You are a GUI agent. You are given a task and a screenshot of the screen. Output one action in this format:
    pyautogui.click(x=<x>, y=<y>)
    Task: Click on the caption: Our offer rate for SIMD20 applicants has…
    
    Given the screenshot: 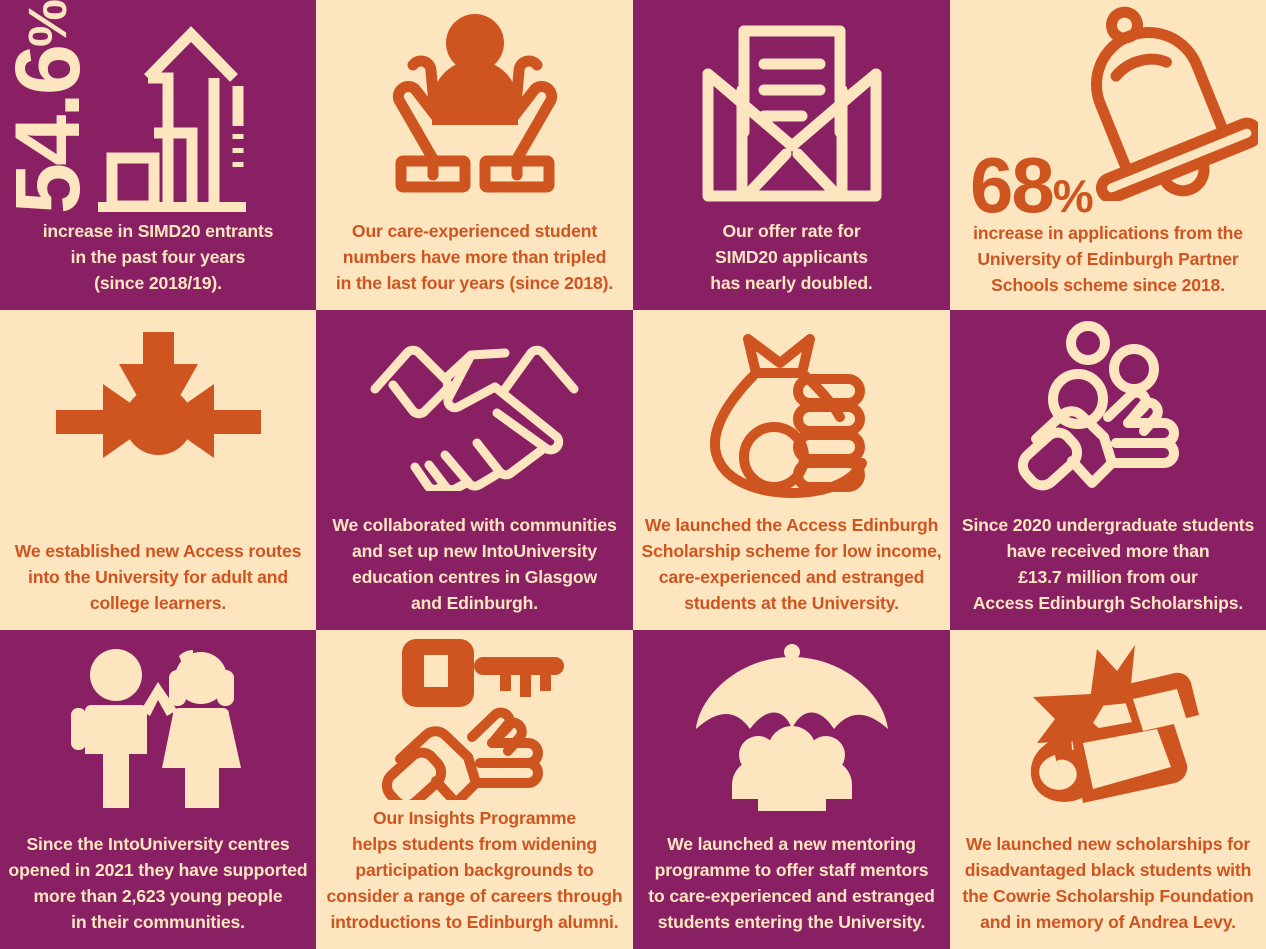 What is the action you would take?
    pyautogui.click(x=791, y=256)
    